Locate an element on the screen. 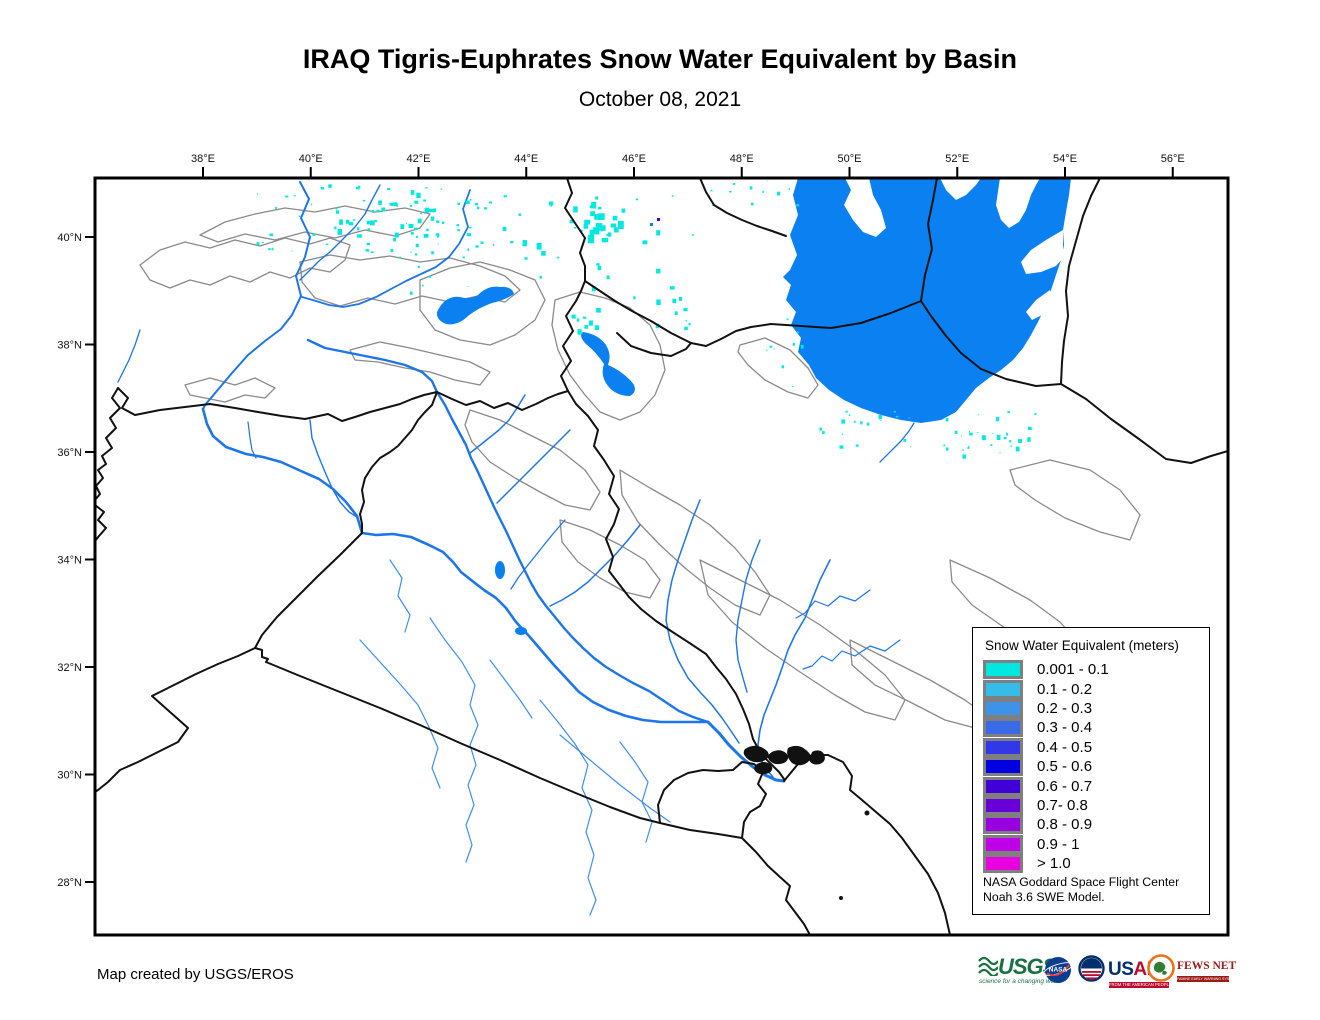  legend-label: 0.6 - 0.7 is located at coordinates (1065, 786).